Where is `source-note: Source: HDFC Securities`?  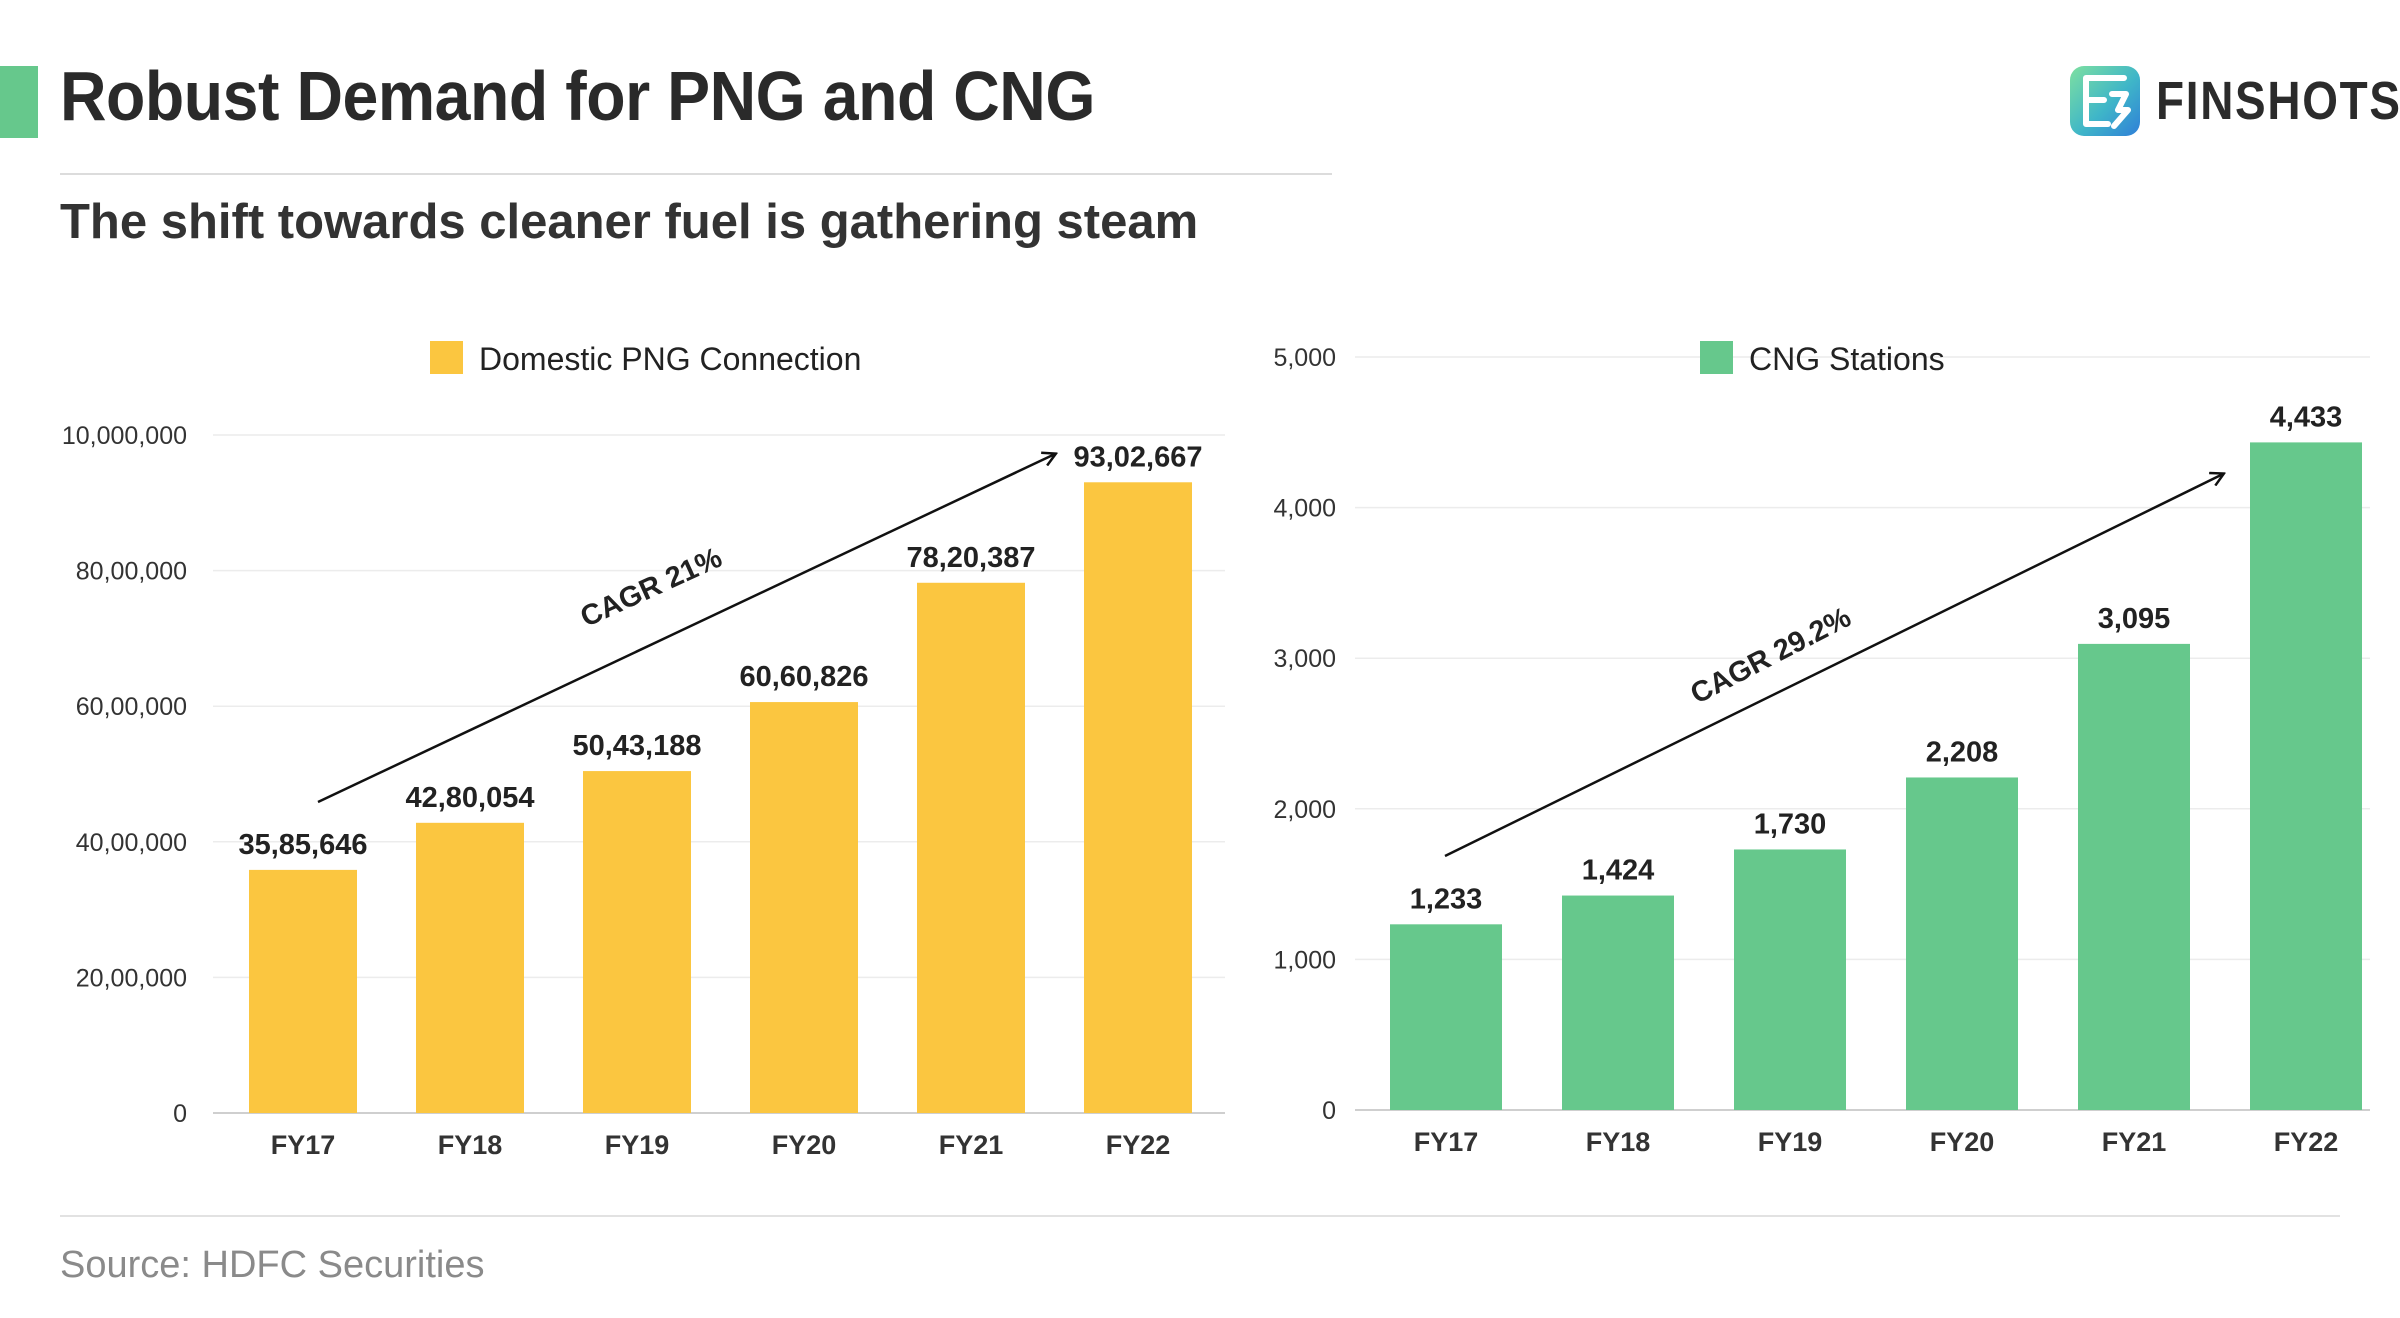
source-note: Source: HDFC Securities is located at coordinates (272, 1265).